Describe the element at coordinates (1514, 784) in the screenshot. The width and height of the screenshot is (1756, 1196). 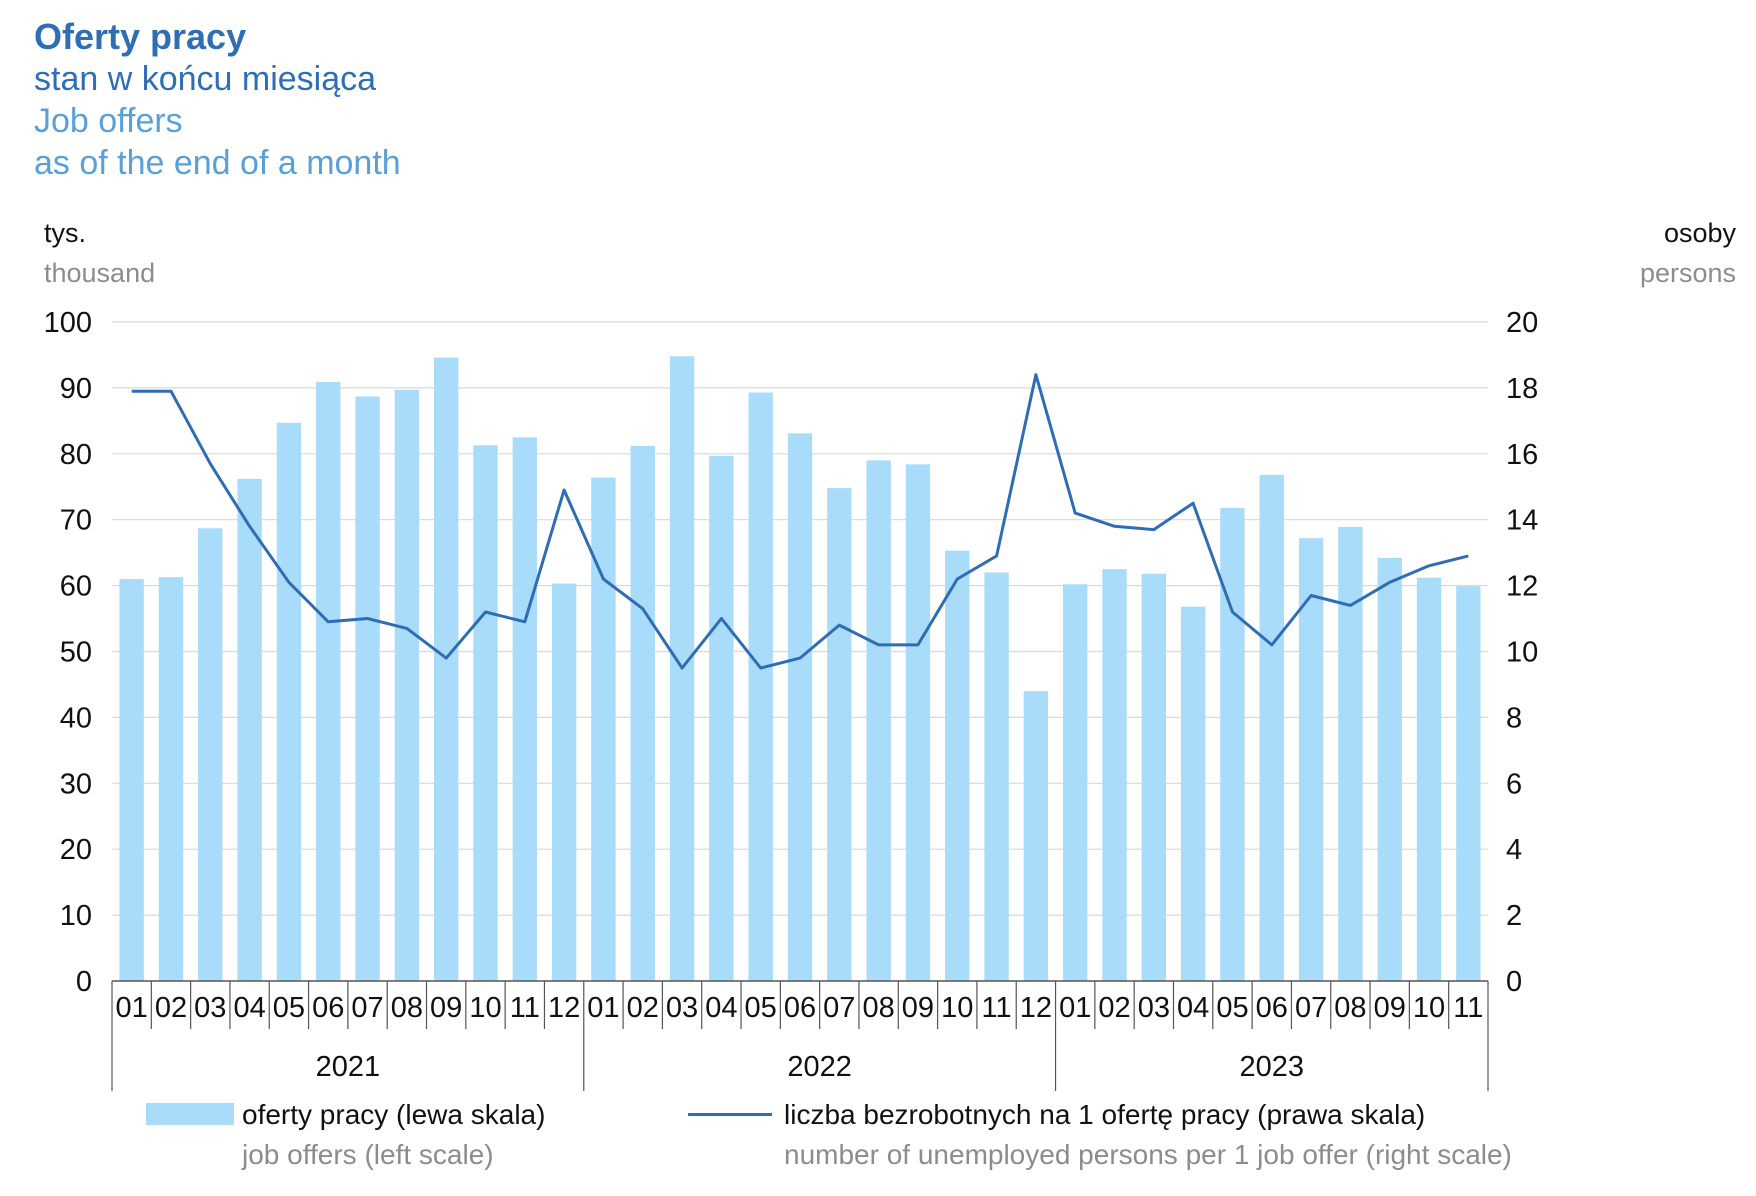
I see `right-axis-tick-label: 6` at that location.